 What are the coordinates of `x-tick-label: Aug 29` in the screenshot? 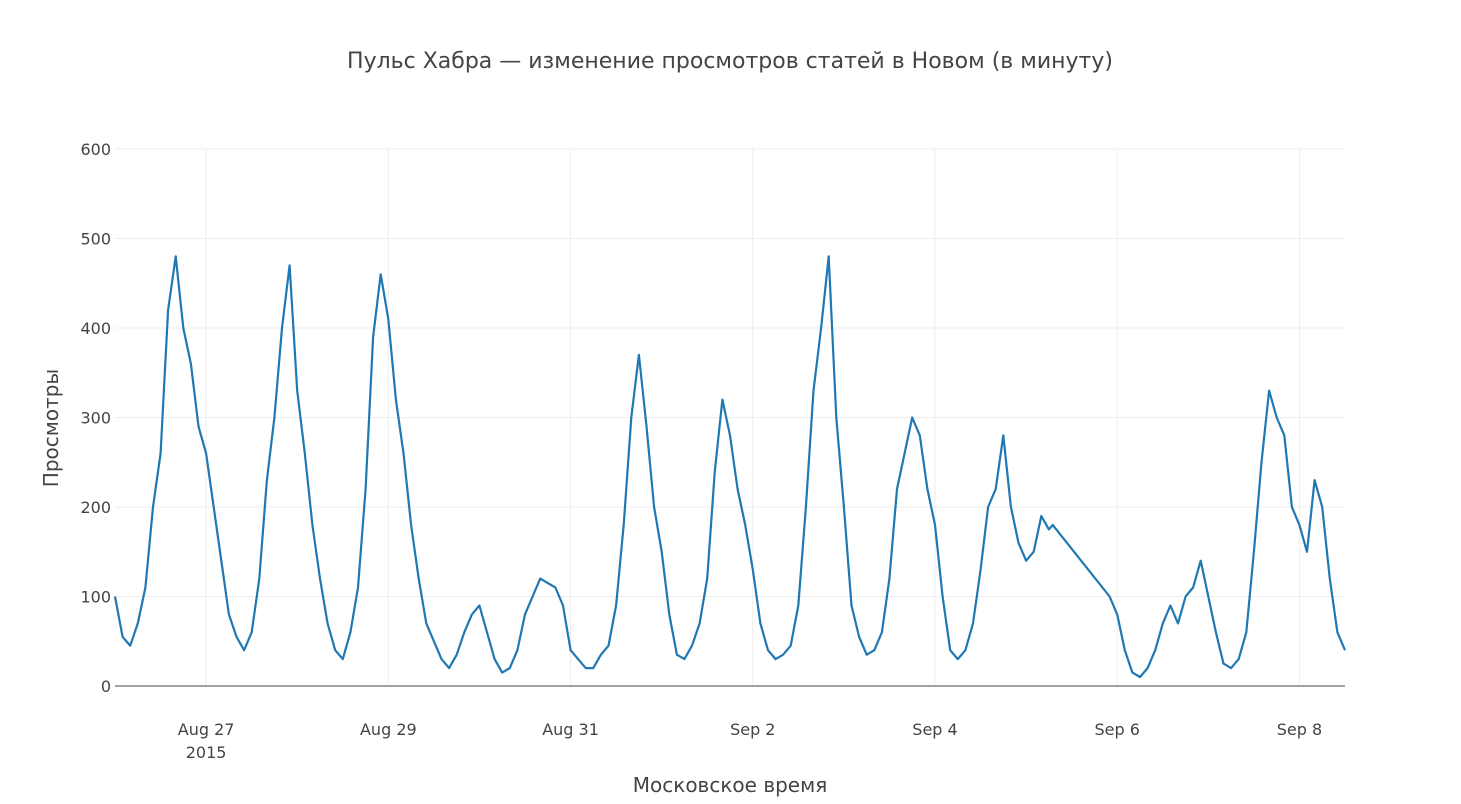 It's located at (388, 729).